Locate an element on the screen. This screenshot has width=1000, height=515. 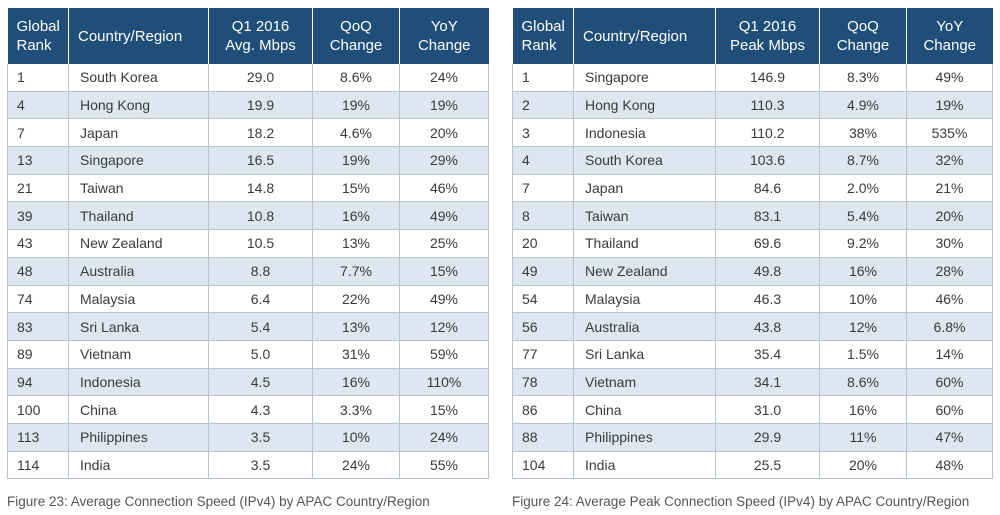
cell-country: Japan is located at coordinates (644, 188).